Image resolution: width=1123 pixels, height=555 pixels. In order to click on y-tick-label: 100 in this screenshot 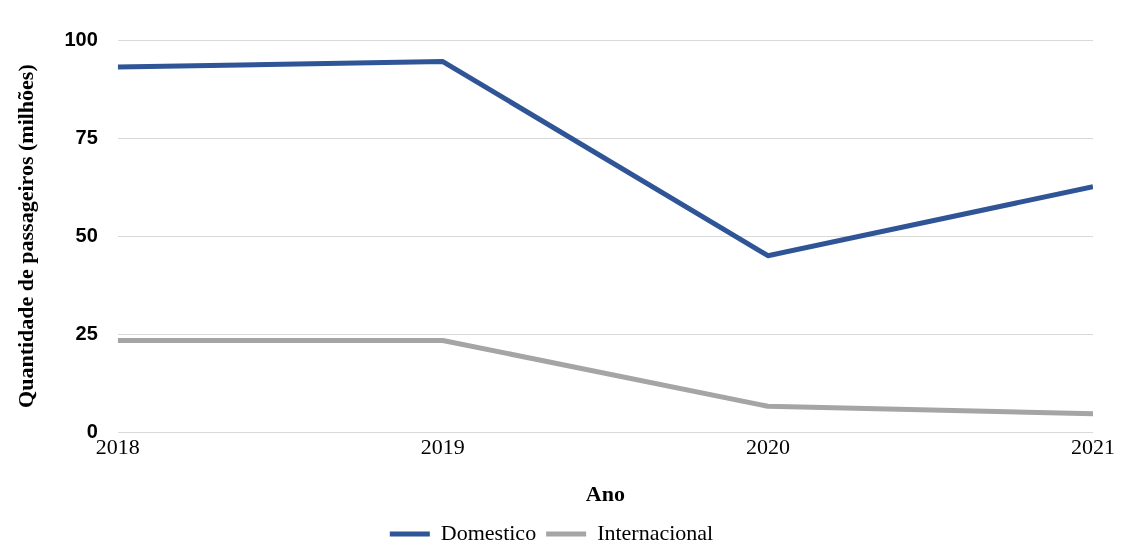, I will do `click(81, 38)`.